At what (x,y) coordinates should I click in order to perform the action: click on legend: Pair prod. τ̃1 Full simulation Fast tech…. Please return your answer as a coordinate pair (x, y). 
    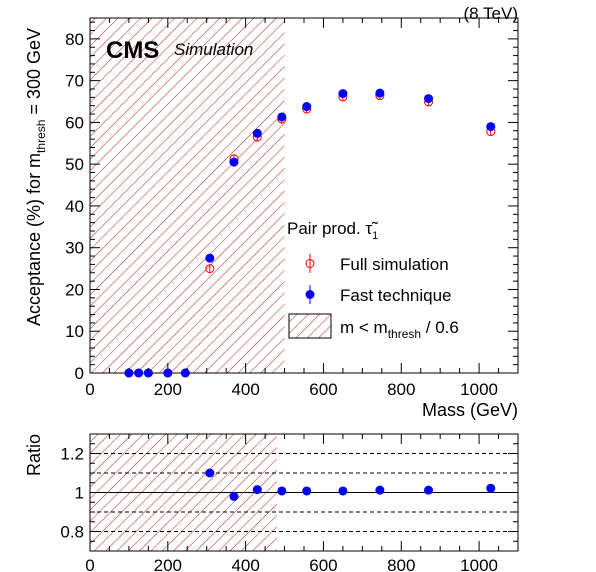
    Looking at the image, I should click on (373, 280).